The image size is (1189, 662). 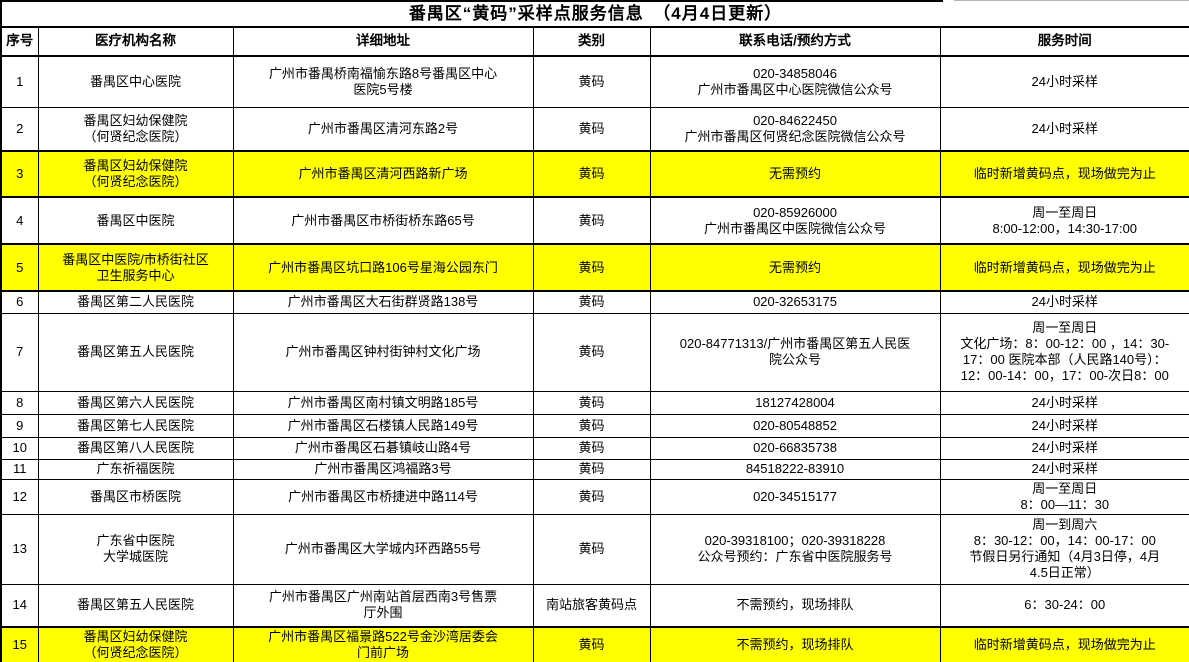 What do you see at coordinates (383, 644) in the screenshot?
I see `cell-15-address: 广州市番禺区福景路522号金沙湾居委会 门前广场` at bounding box center [383, 644].